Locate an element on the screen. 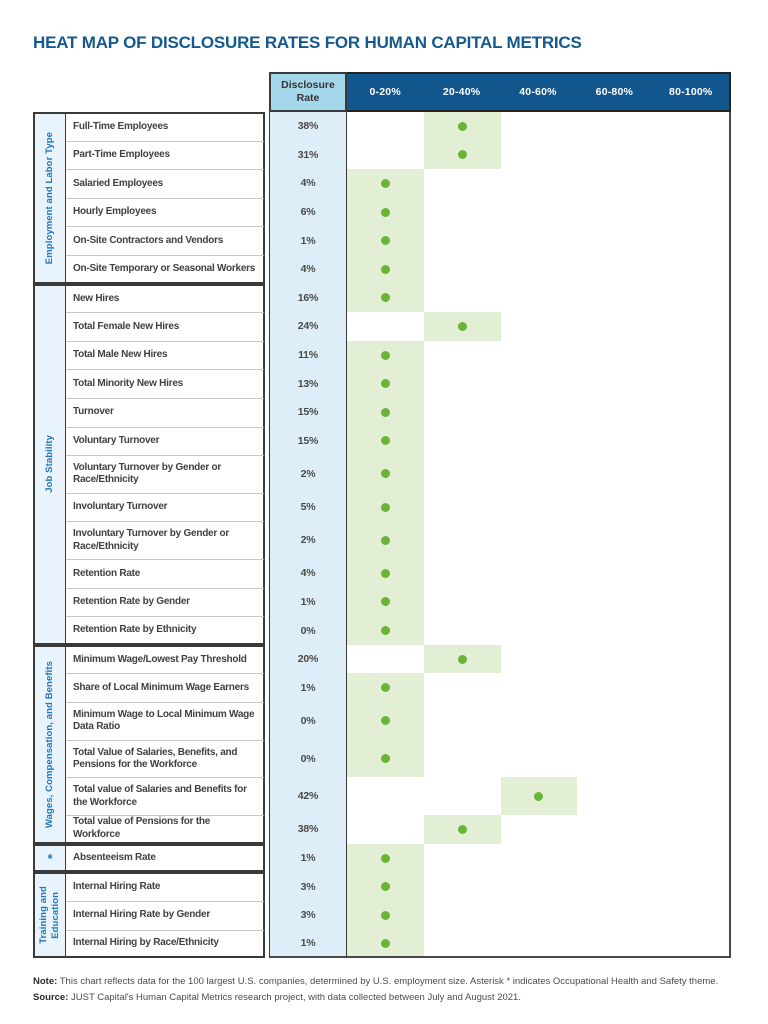 This screenshot has width=768, height=1024. category-cell: Job Stability is located at coordinates (49, 464).